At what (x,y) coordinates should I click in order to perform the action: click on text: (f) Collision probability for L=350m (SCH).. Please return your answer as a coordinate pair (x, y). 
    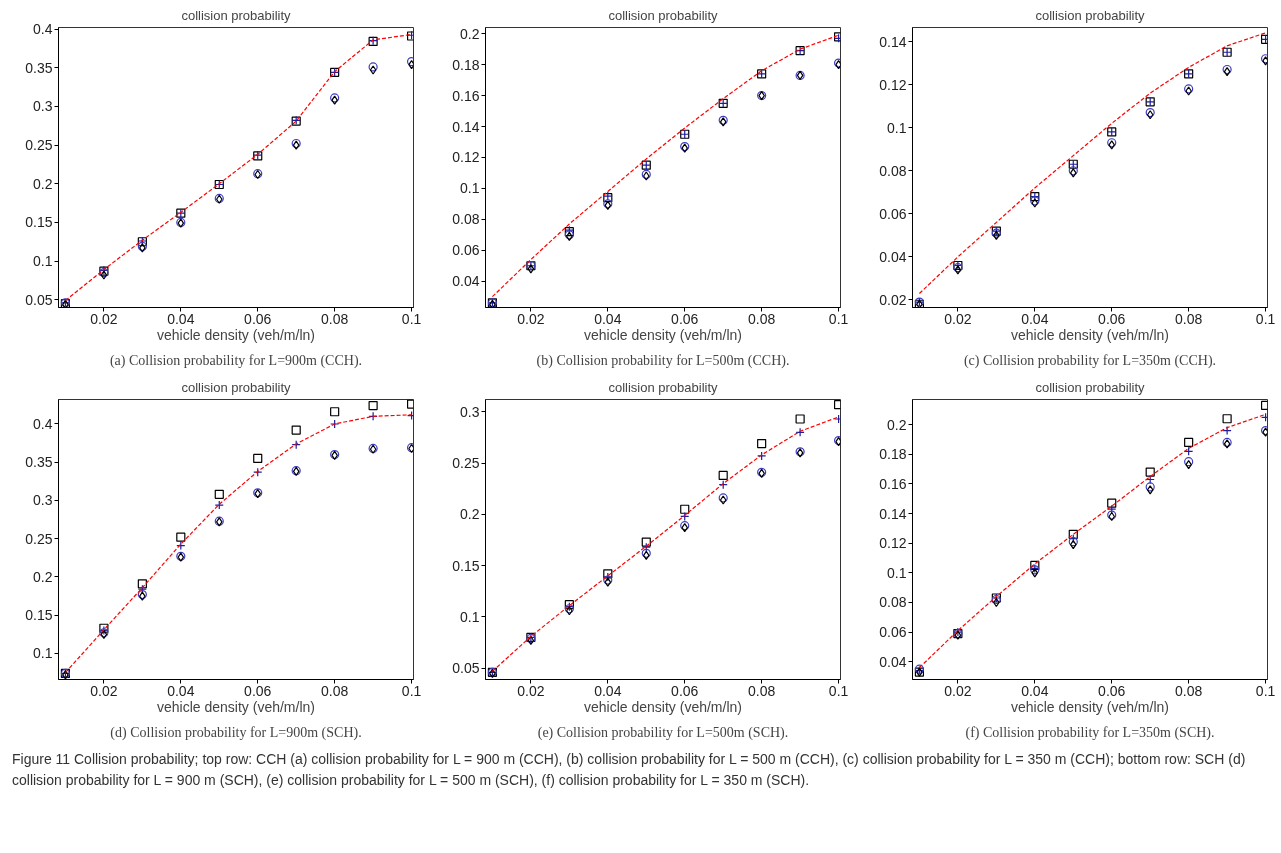
    Looking at the image, I should click on (1090, 732).